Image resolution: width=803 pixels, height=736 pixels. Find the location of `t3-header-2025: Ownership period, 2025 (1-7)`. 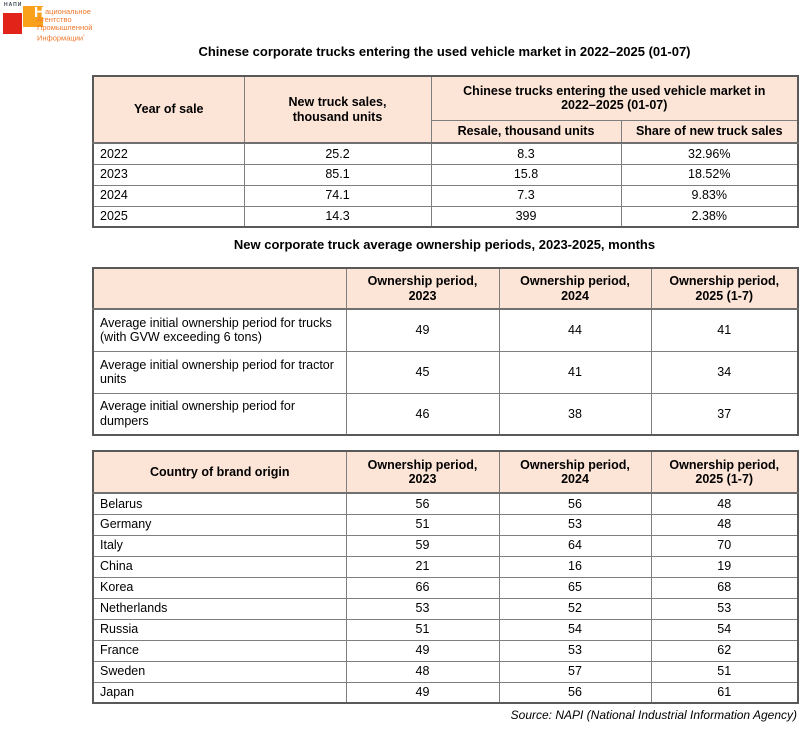

t3-header-2025: Ownership period, 2025 (1-7) is located at coordinates (724, 472).